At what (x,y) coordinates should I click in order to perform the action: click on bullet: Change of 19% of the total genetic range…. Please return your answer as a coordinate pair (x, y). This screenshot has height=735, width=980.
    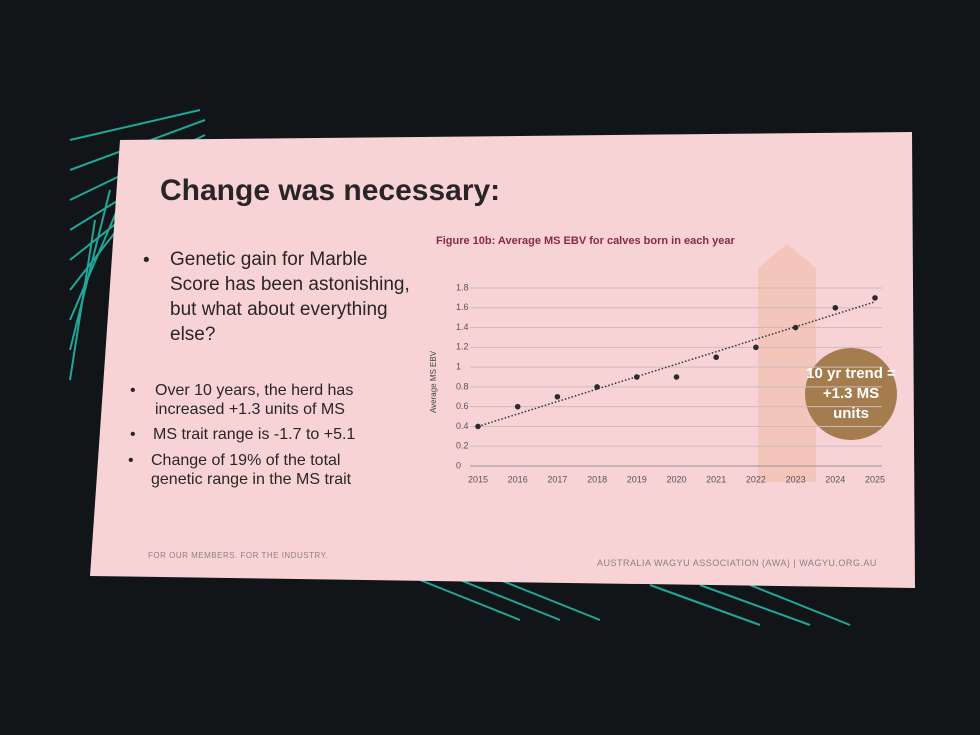
    Looking at the image, I should click on (251, 470).